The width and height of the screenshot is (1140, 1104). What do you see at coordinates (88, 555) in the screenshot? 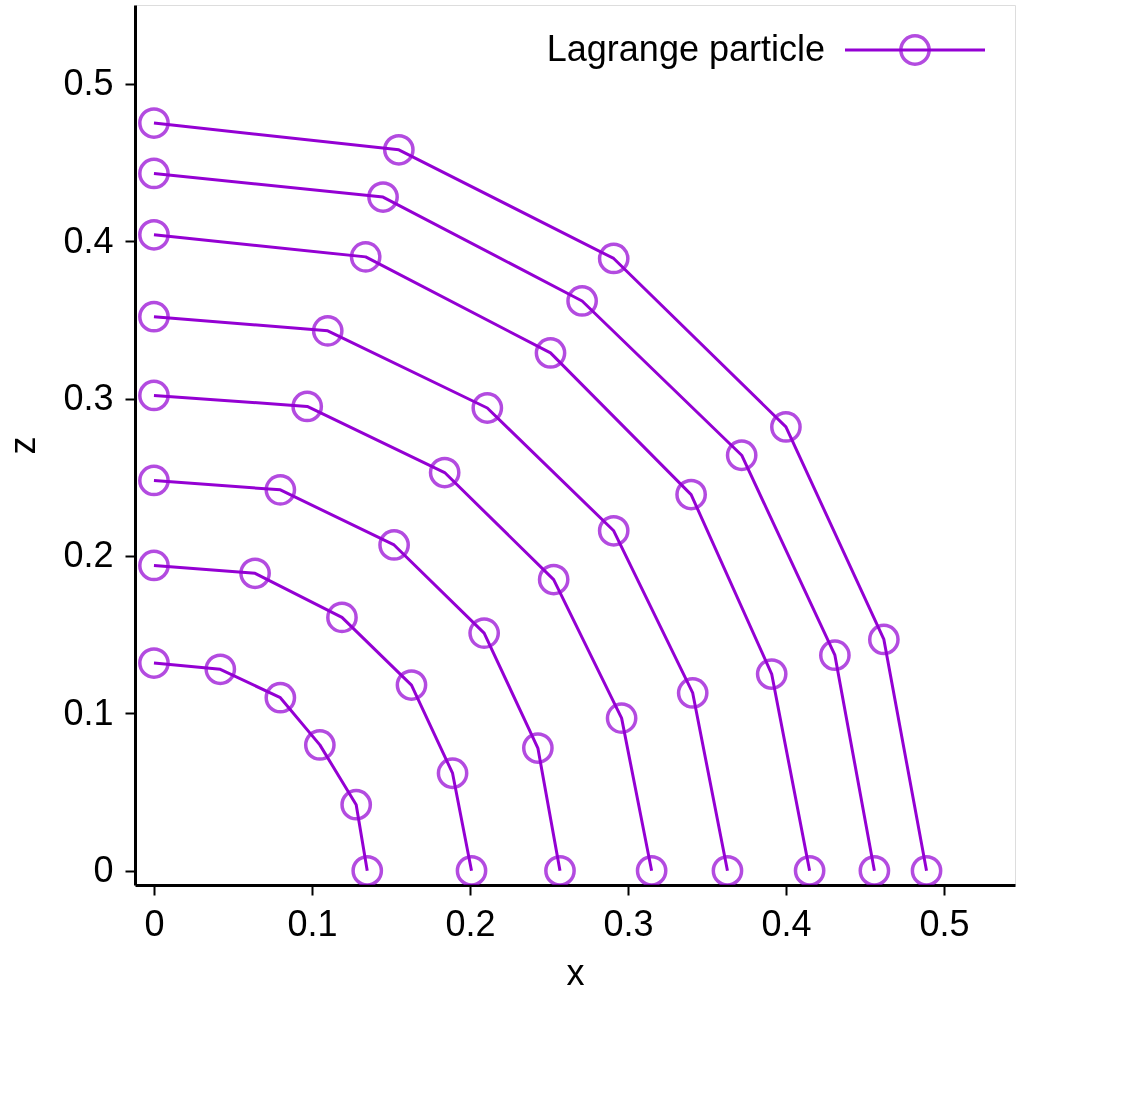
I see `y-tick-label: 0.2` at bounding box center [88, 555].